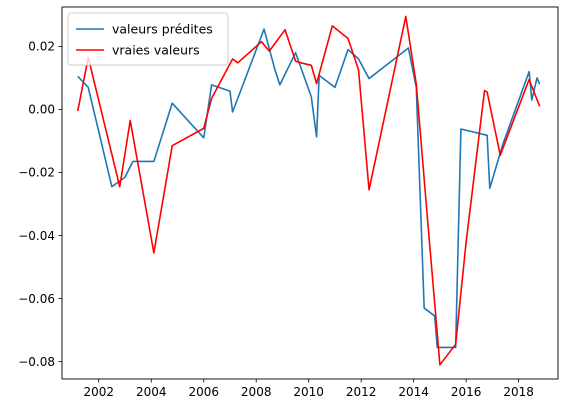  I want to click on x-tick-label: 2018, so click(518, 392).